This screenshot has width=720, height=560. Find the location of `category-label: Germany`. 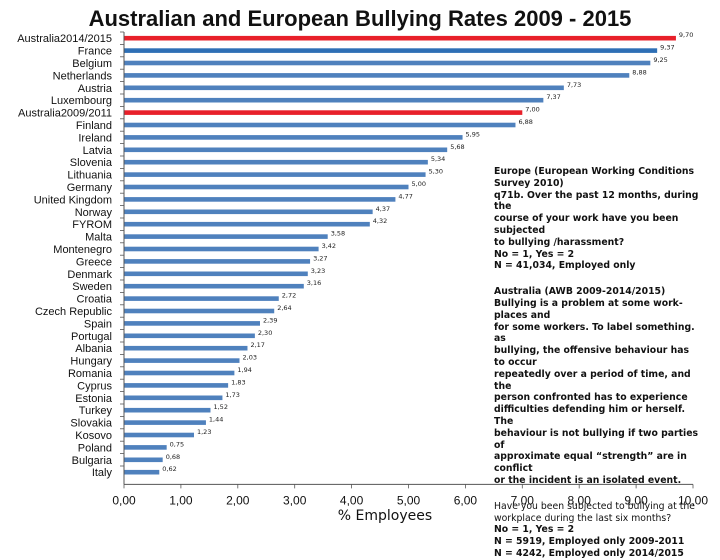

category-label: Germany is located at coordinates (90, 188).